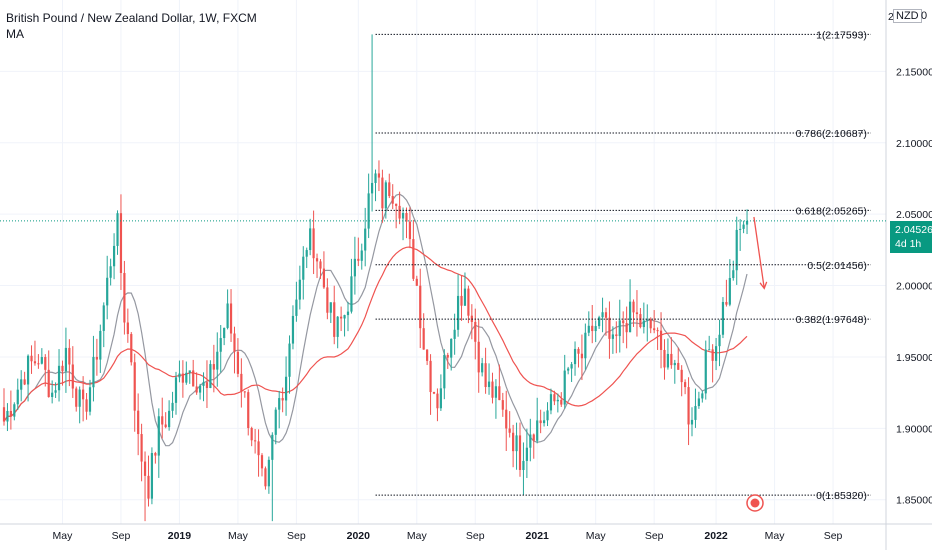 The width and height of the screenshot is (932, 550). Describe the element at coordinates (891, 17) in the screenshot. I see `y-tick-label-top: 2` at that location.